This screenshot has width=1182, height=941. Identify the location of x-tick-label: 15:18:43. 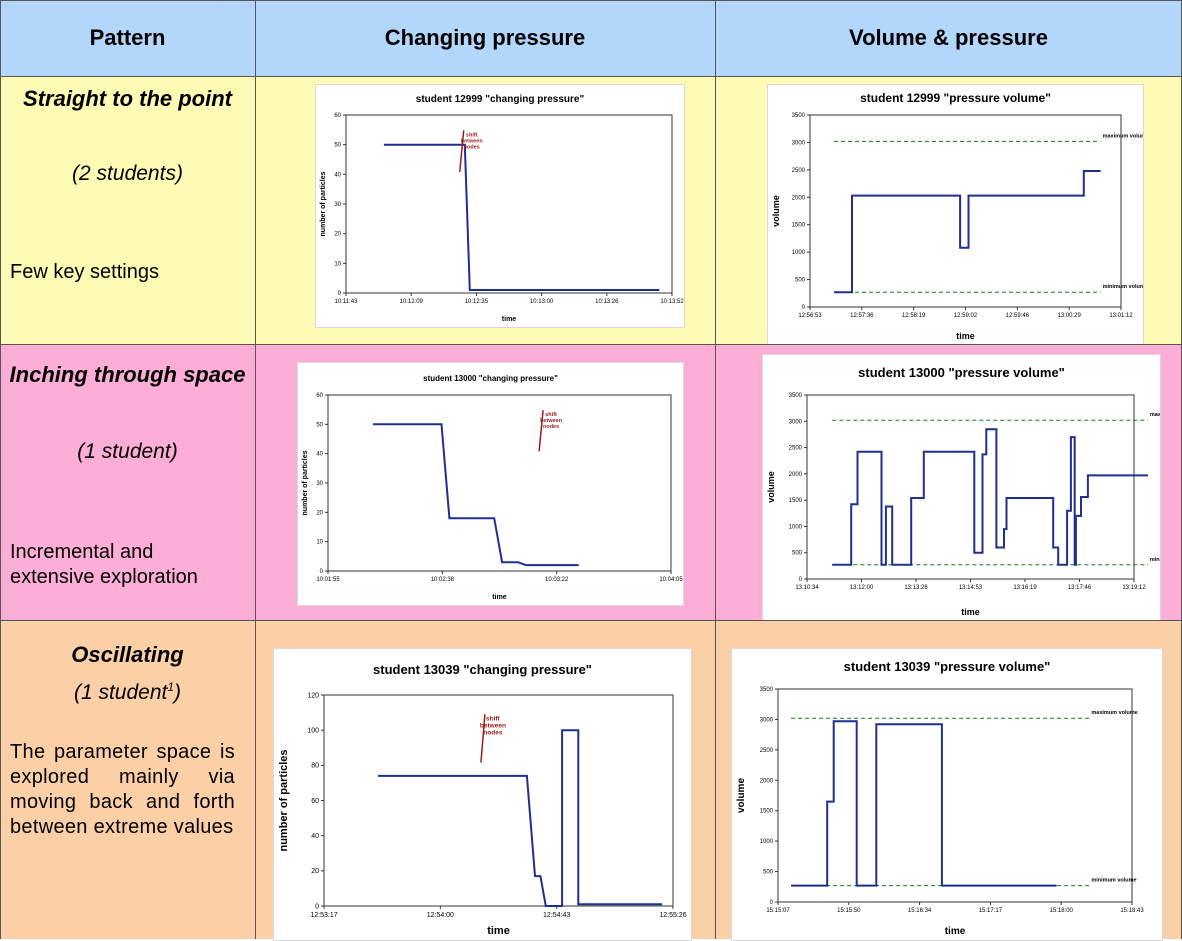
(1132, 911).